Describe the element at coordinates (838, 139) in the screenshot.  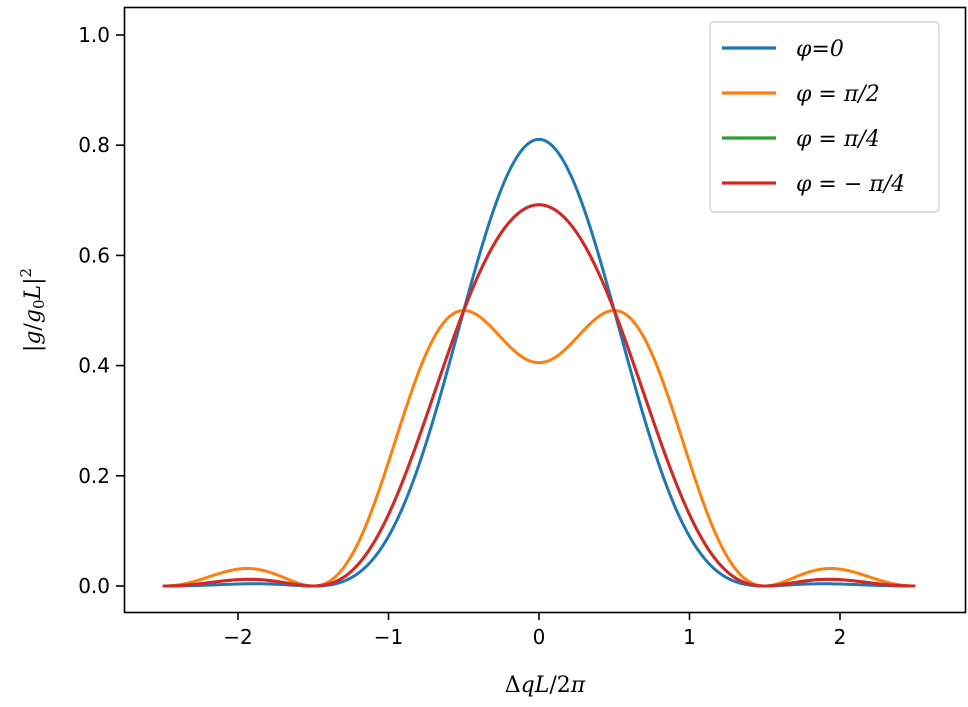
I see `legend-label-3: φ = π/4` at that location.